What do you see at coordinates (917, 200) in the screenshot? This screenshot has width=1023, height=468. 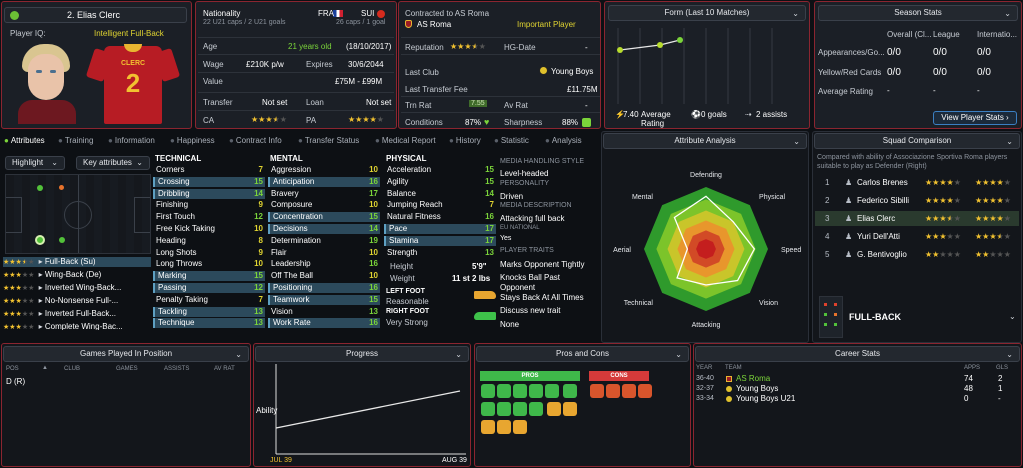 I see `squad-row: 2 ♟ Federico Sibilli ★★★★★ ★★★★★` at bounding box center [917, 200].